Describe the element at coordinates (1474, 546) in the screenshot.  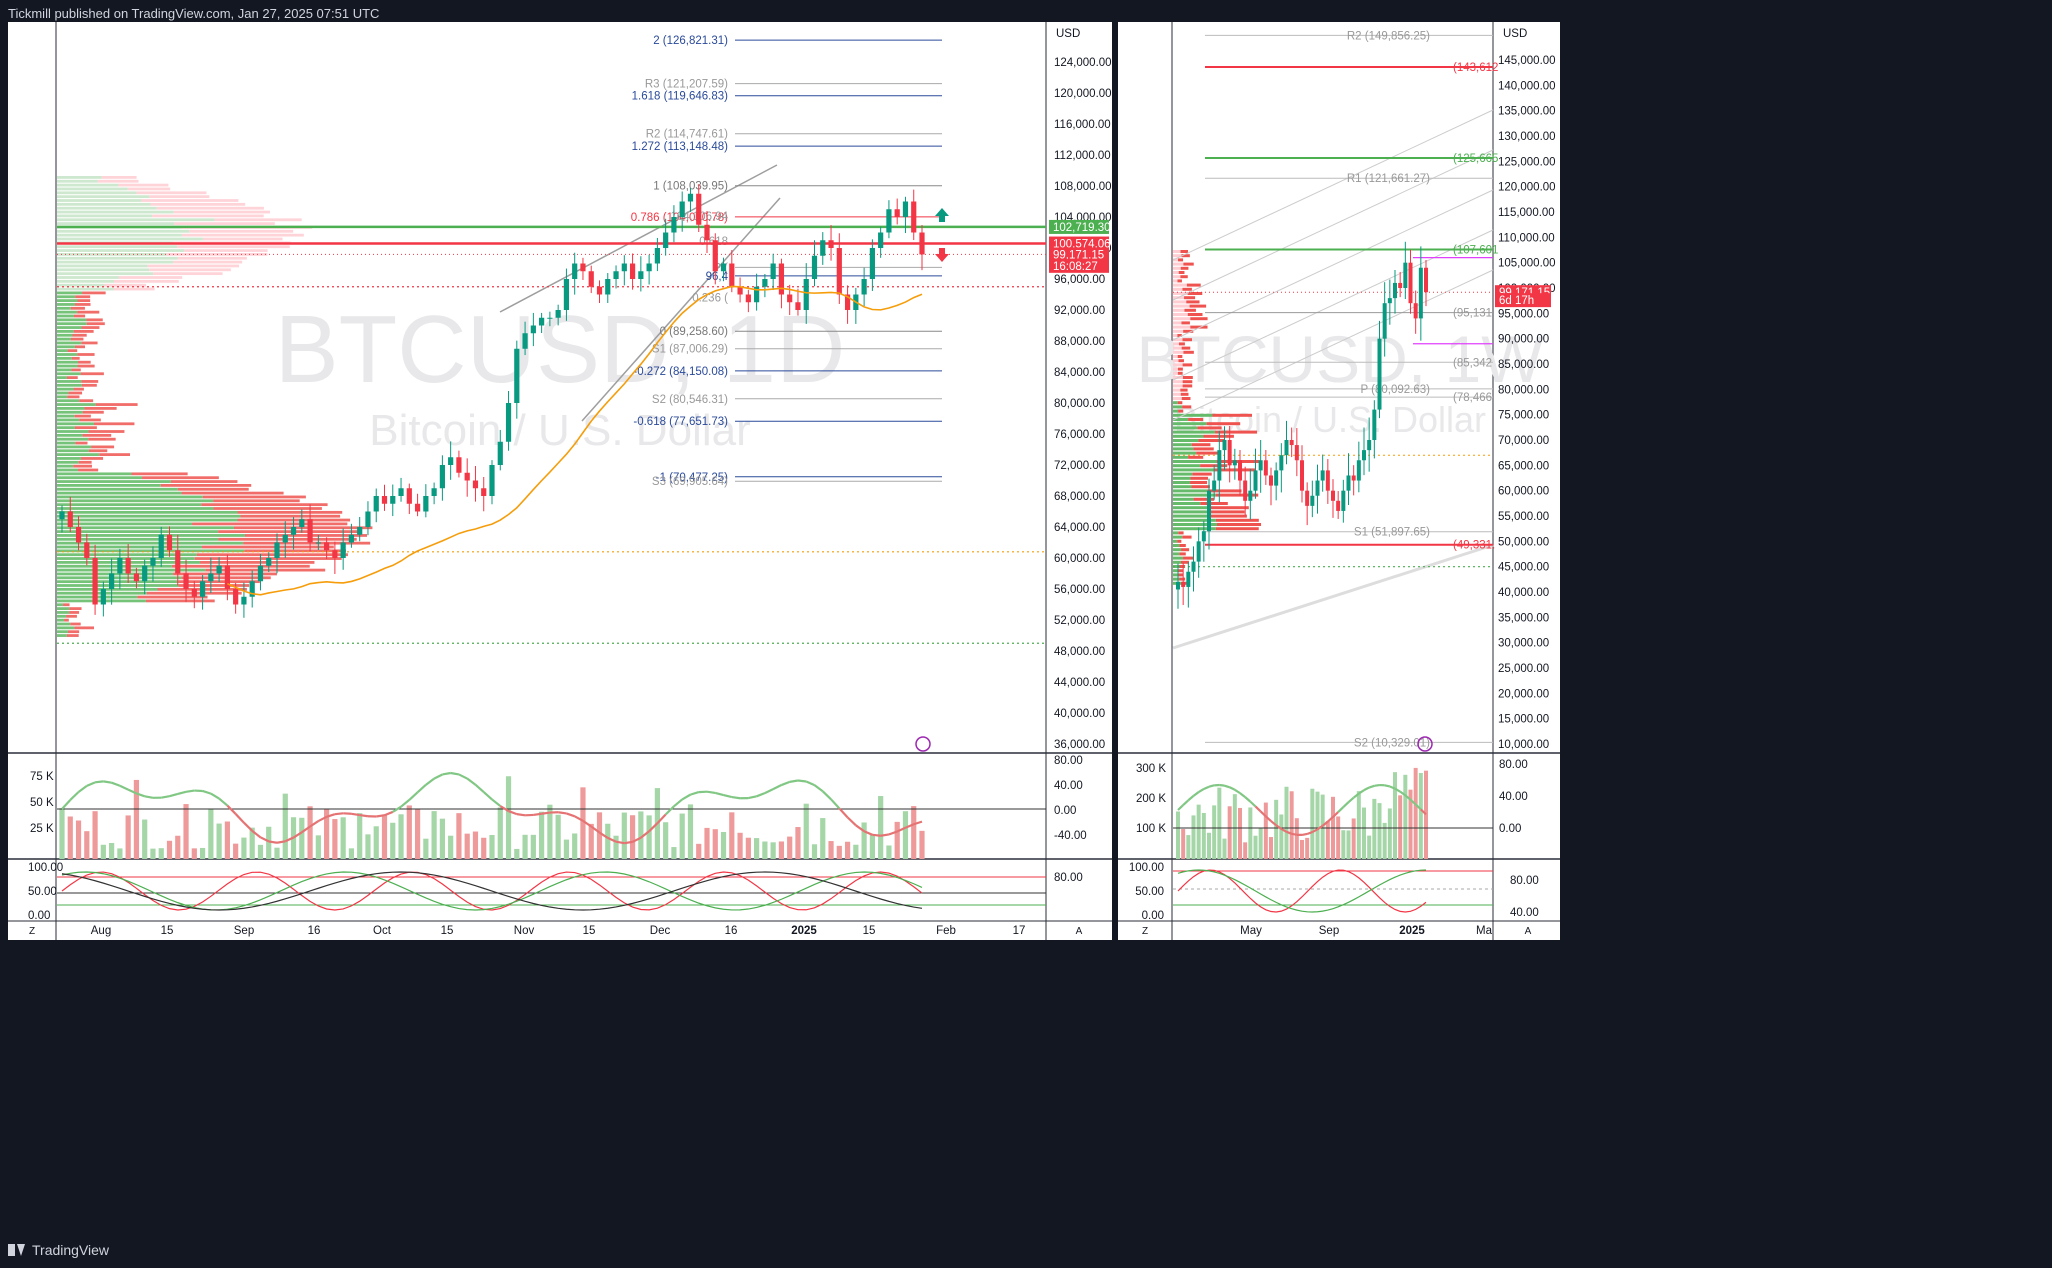
I see `right-level-label: (49,331.` at that location.